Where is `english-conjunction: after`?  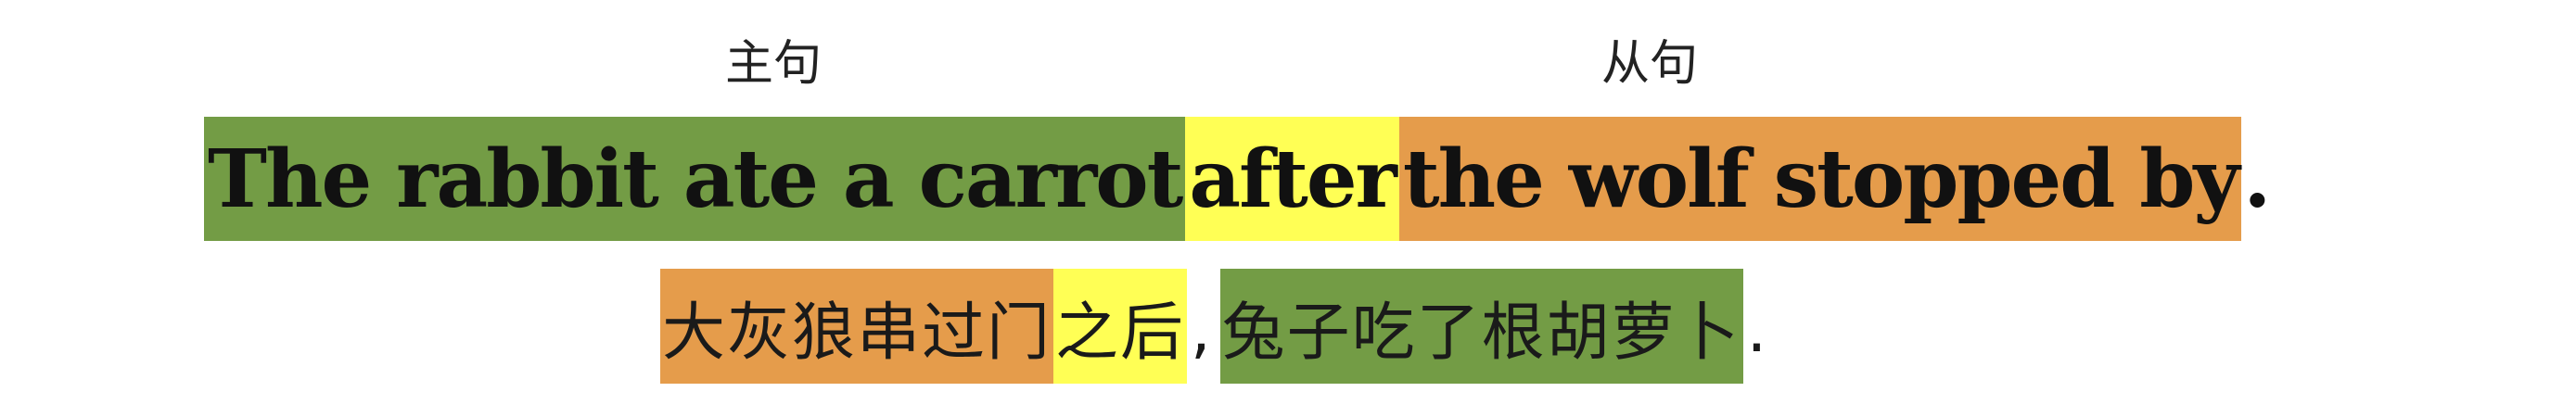 english-conjunction: after is located at coordinates (1292, 179).